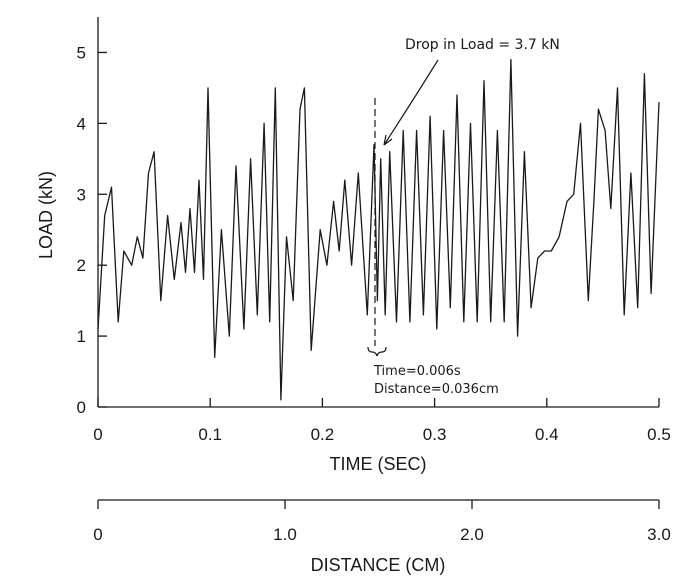 The image size is (684, 579). What do you see at coordinates (659, 534) in the screenshot?
I see `distance-tick-label: 3.0` at bounding box center [659, 534].